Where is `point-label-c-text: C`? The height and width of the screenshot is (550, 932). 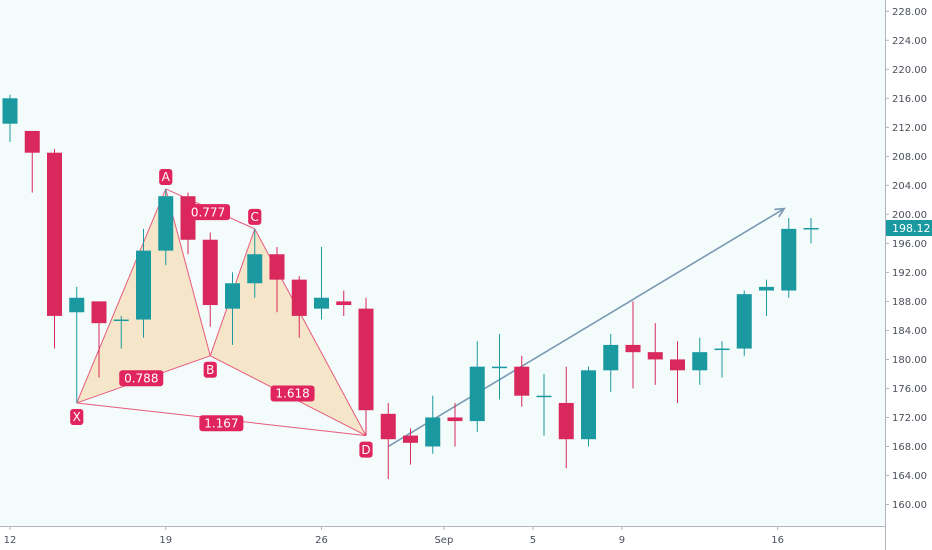 point-label-c-text: C is located at coordinates (255, 217).